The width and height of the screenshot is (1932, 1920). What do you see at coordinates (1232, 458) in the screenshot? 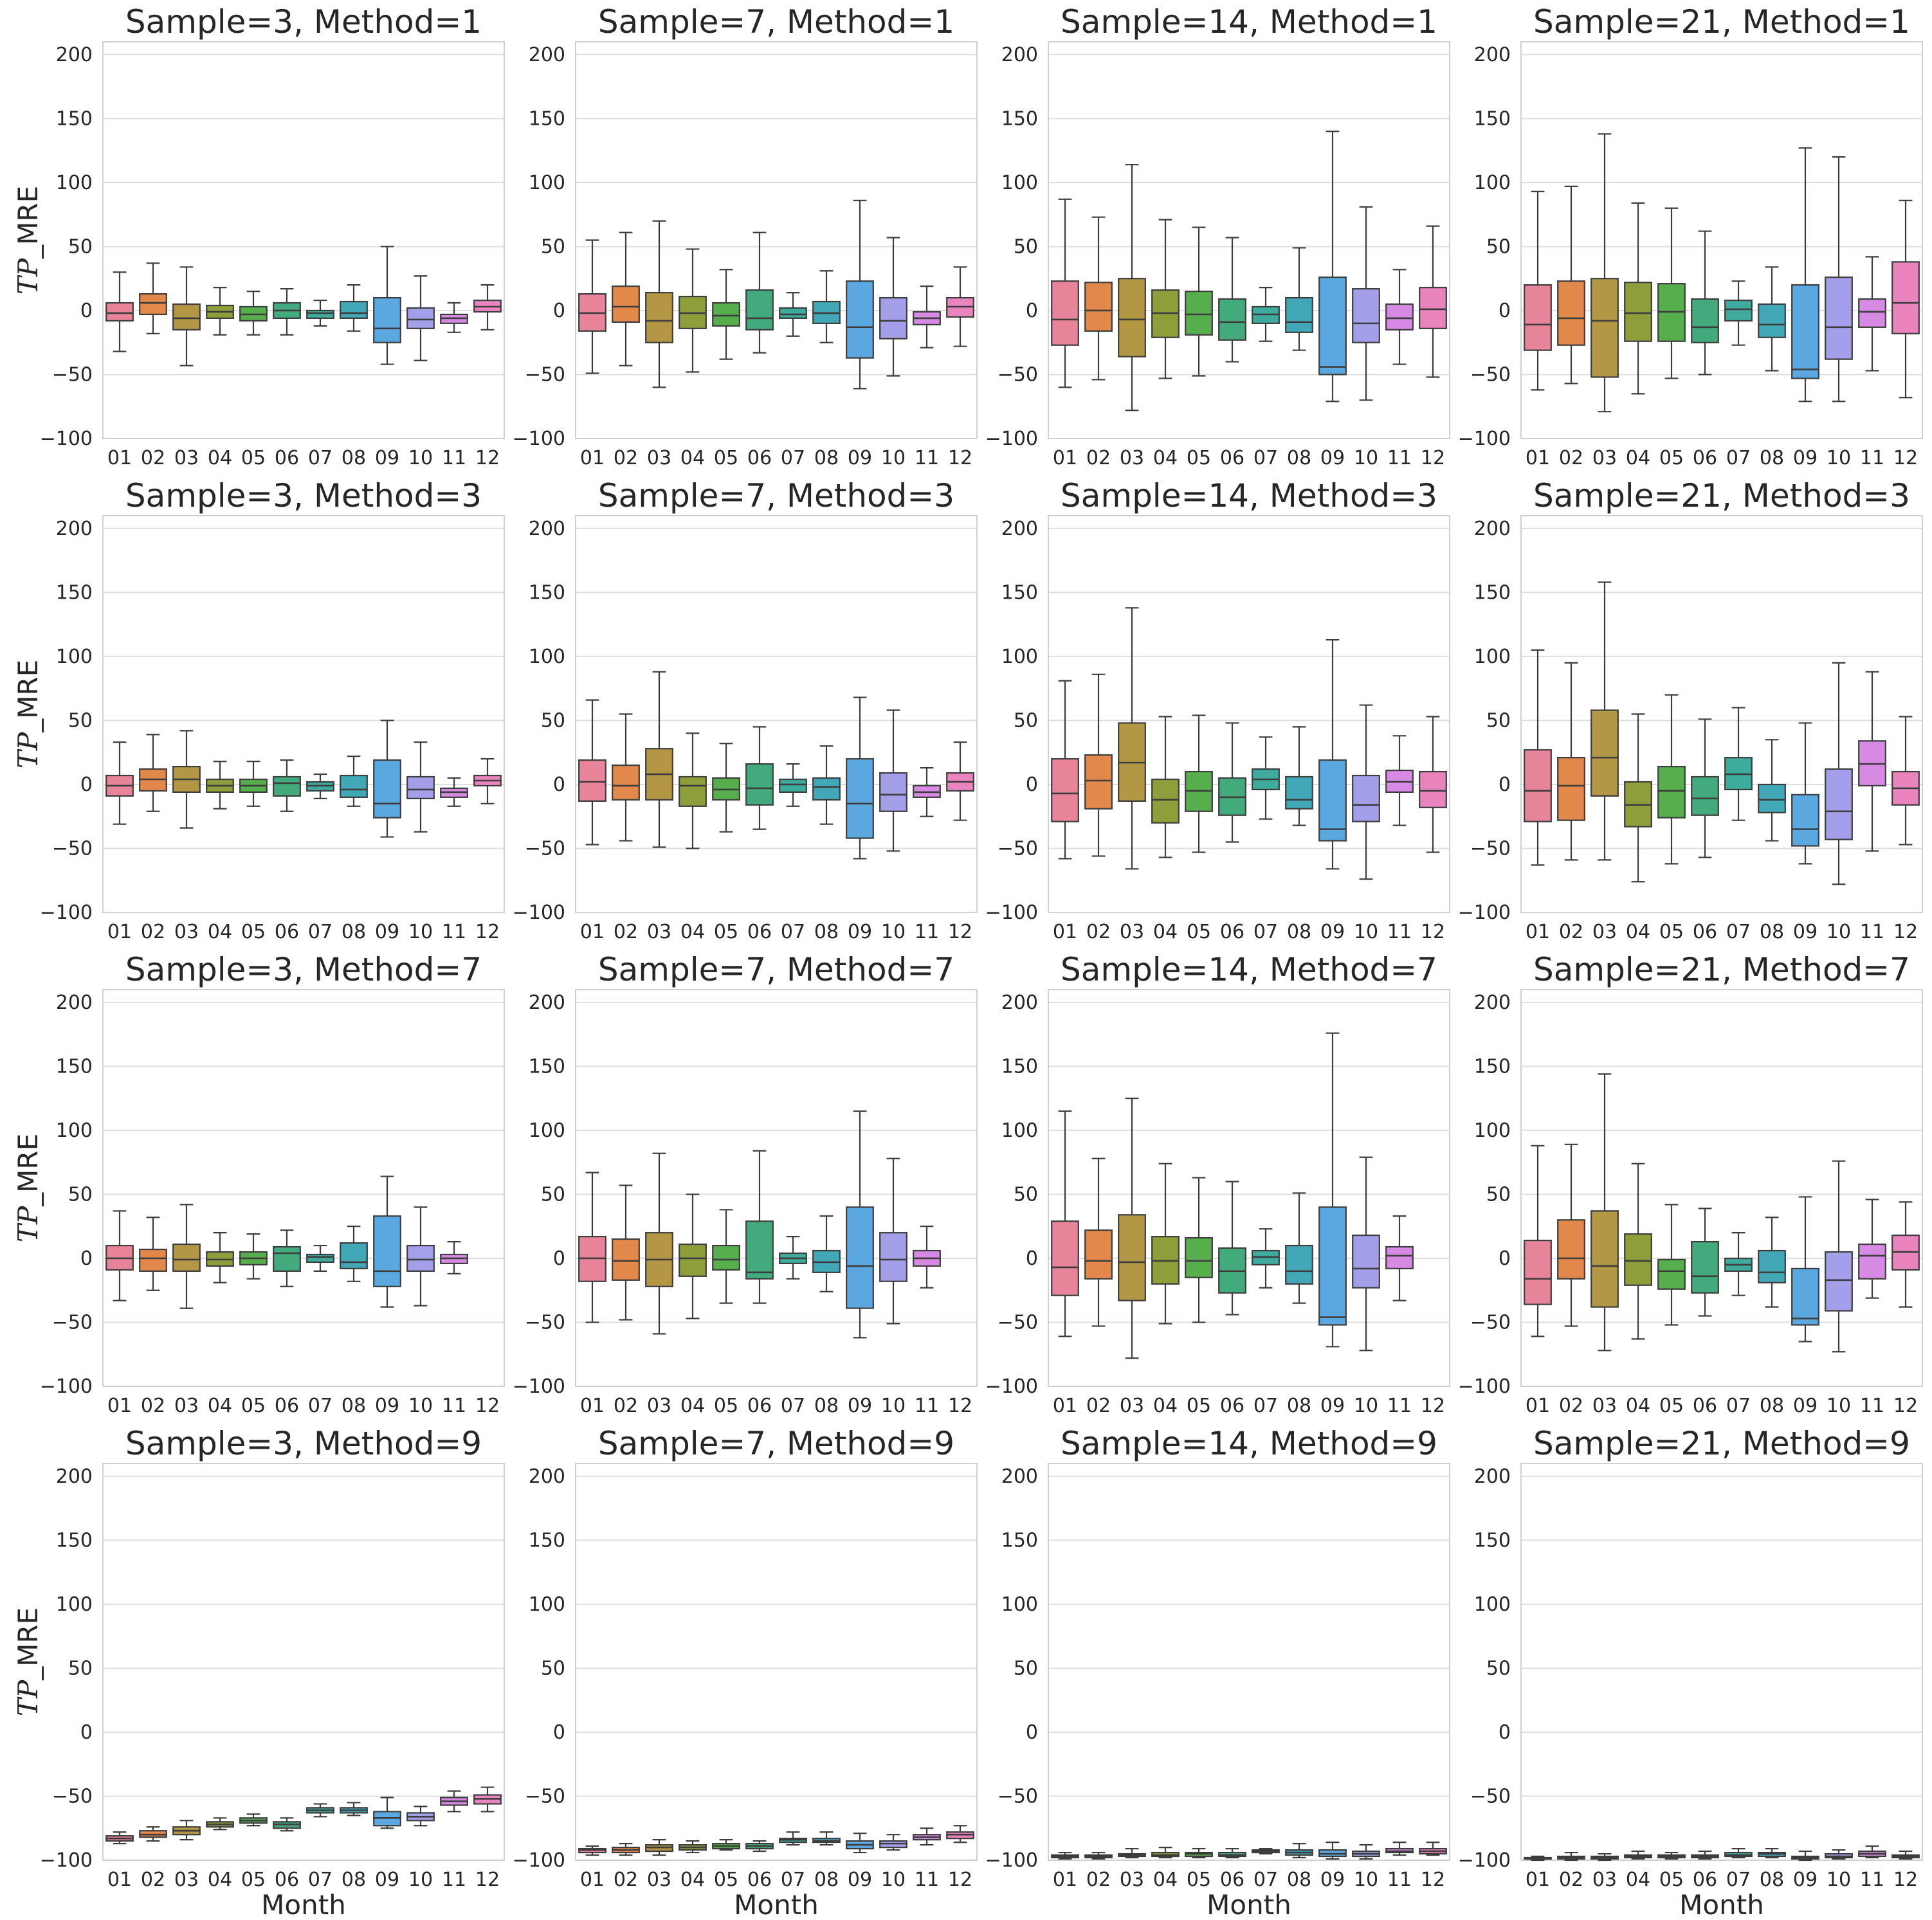
I see `x-tick-label: 06` at bounding box center [1232, 458].